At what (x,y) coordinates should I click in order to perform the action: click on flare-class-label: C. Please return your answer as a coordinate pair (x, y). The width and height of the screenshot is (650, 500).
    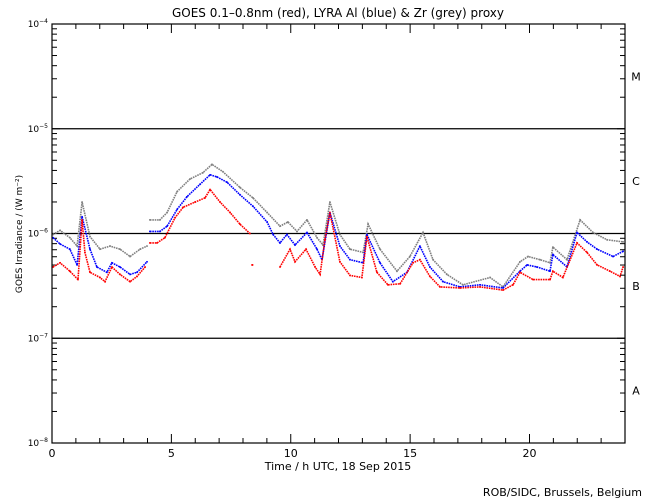
    Looking at the image, I should click on (636, 181).